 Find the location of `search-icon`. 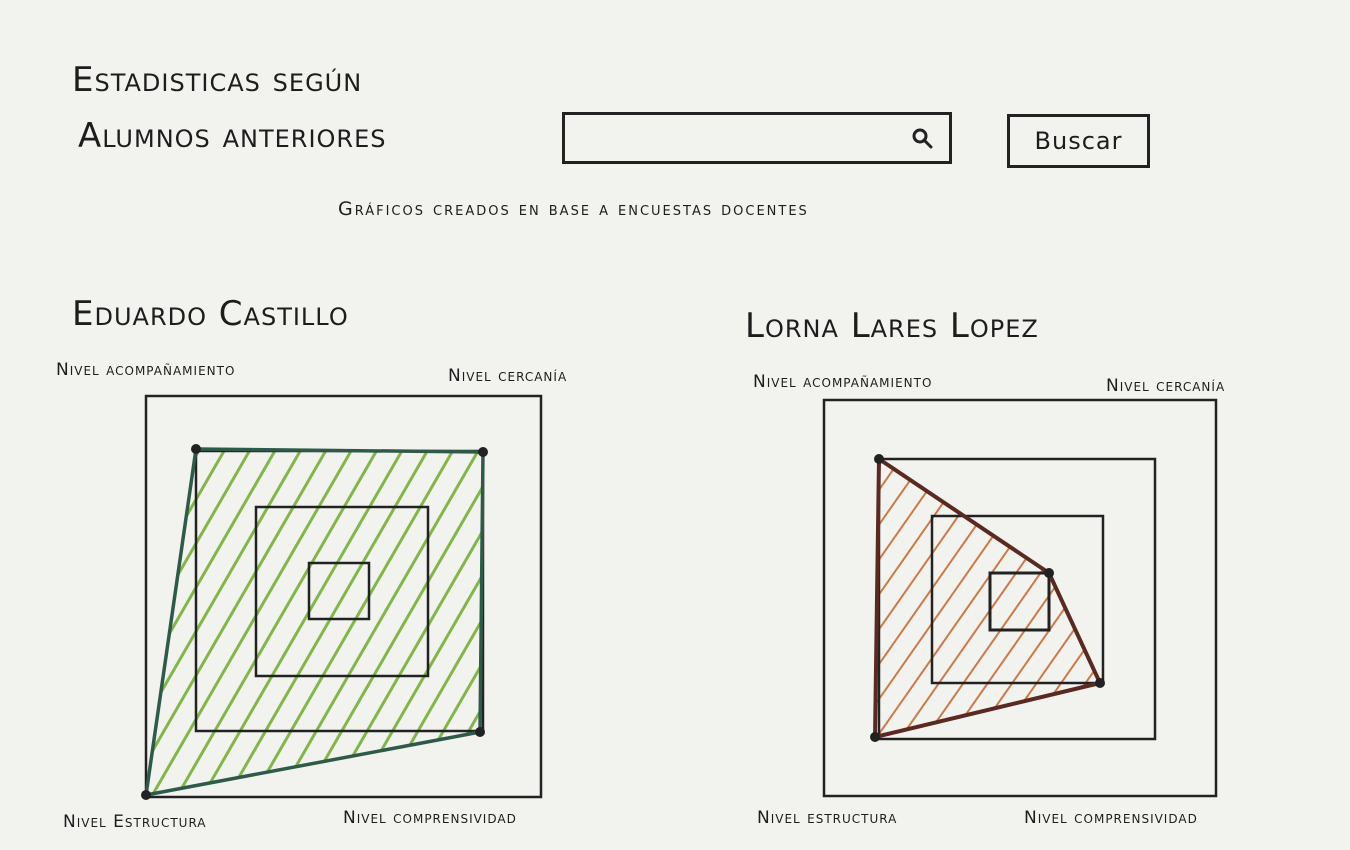

search-icon is located at coordinates (922, 138).